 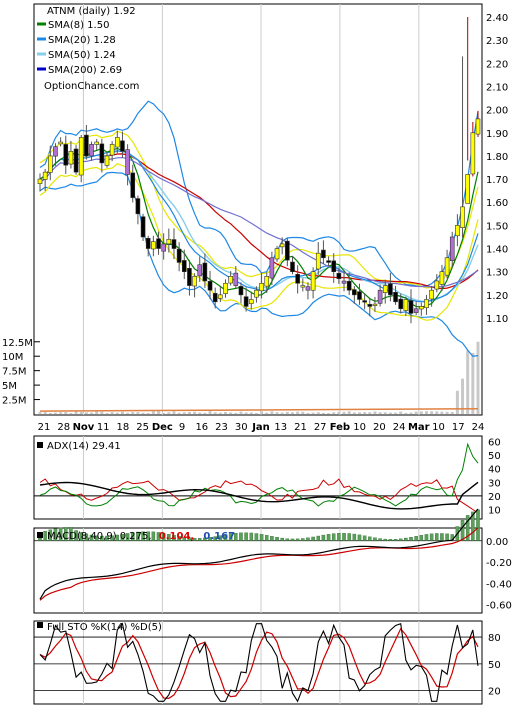 I want to click on x-tick-label: 21, so click(x=300, y=427).